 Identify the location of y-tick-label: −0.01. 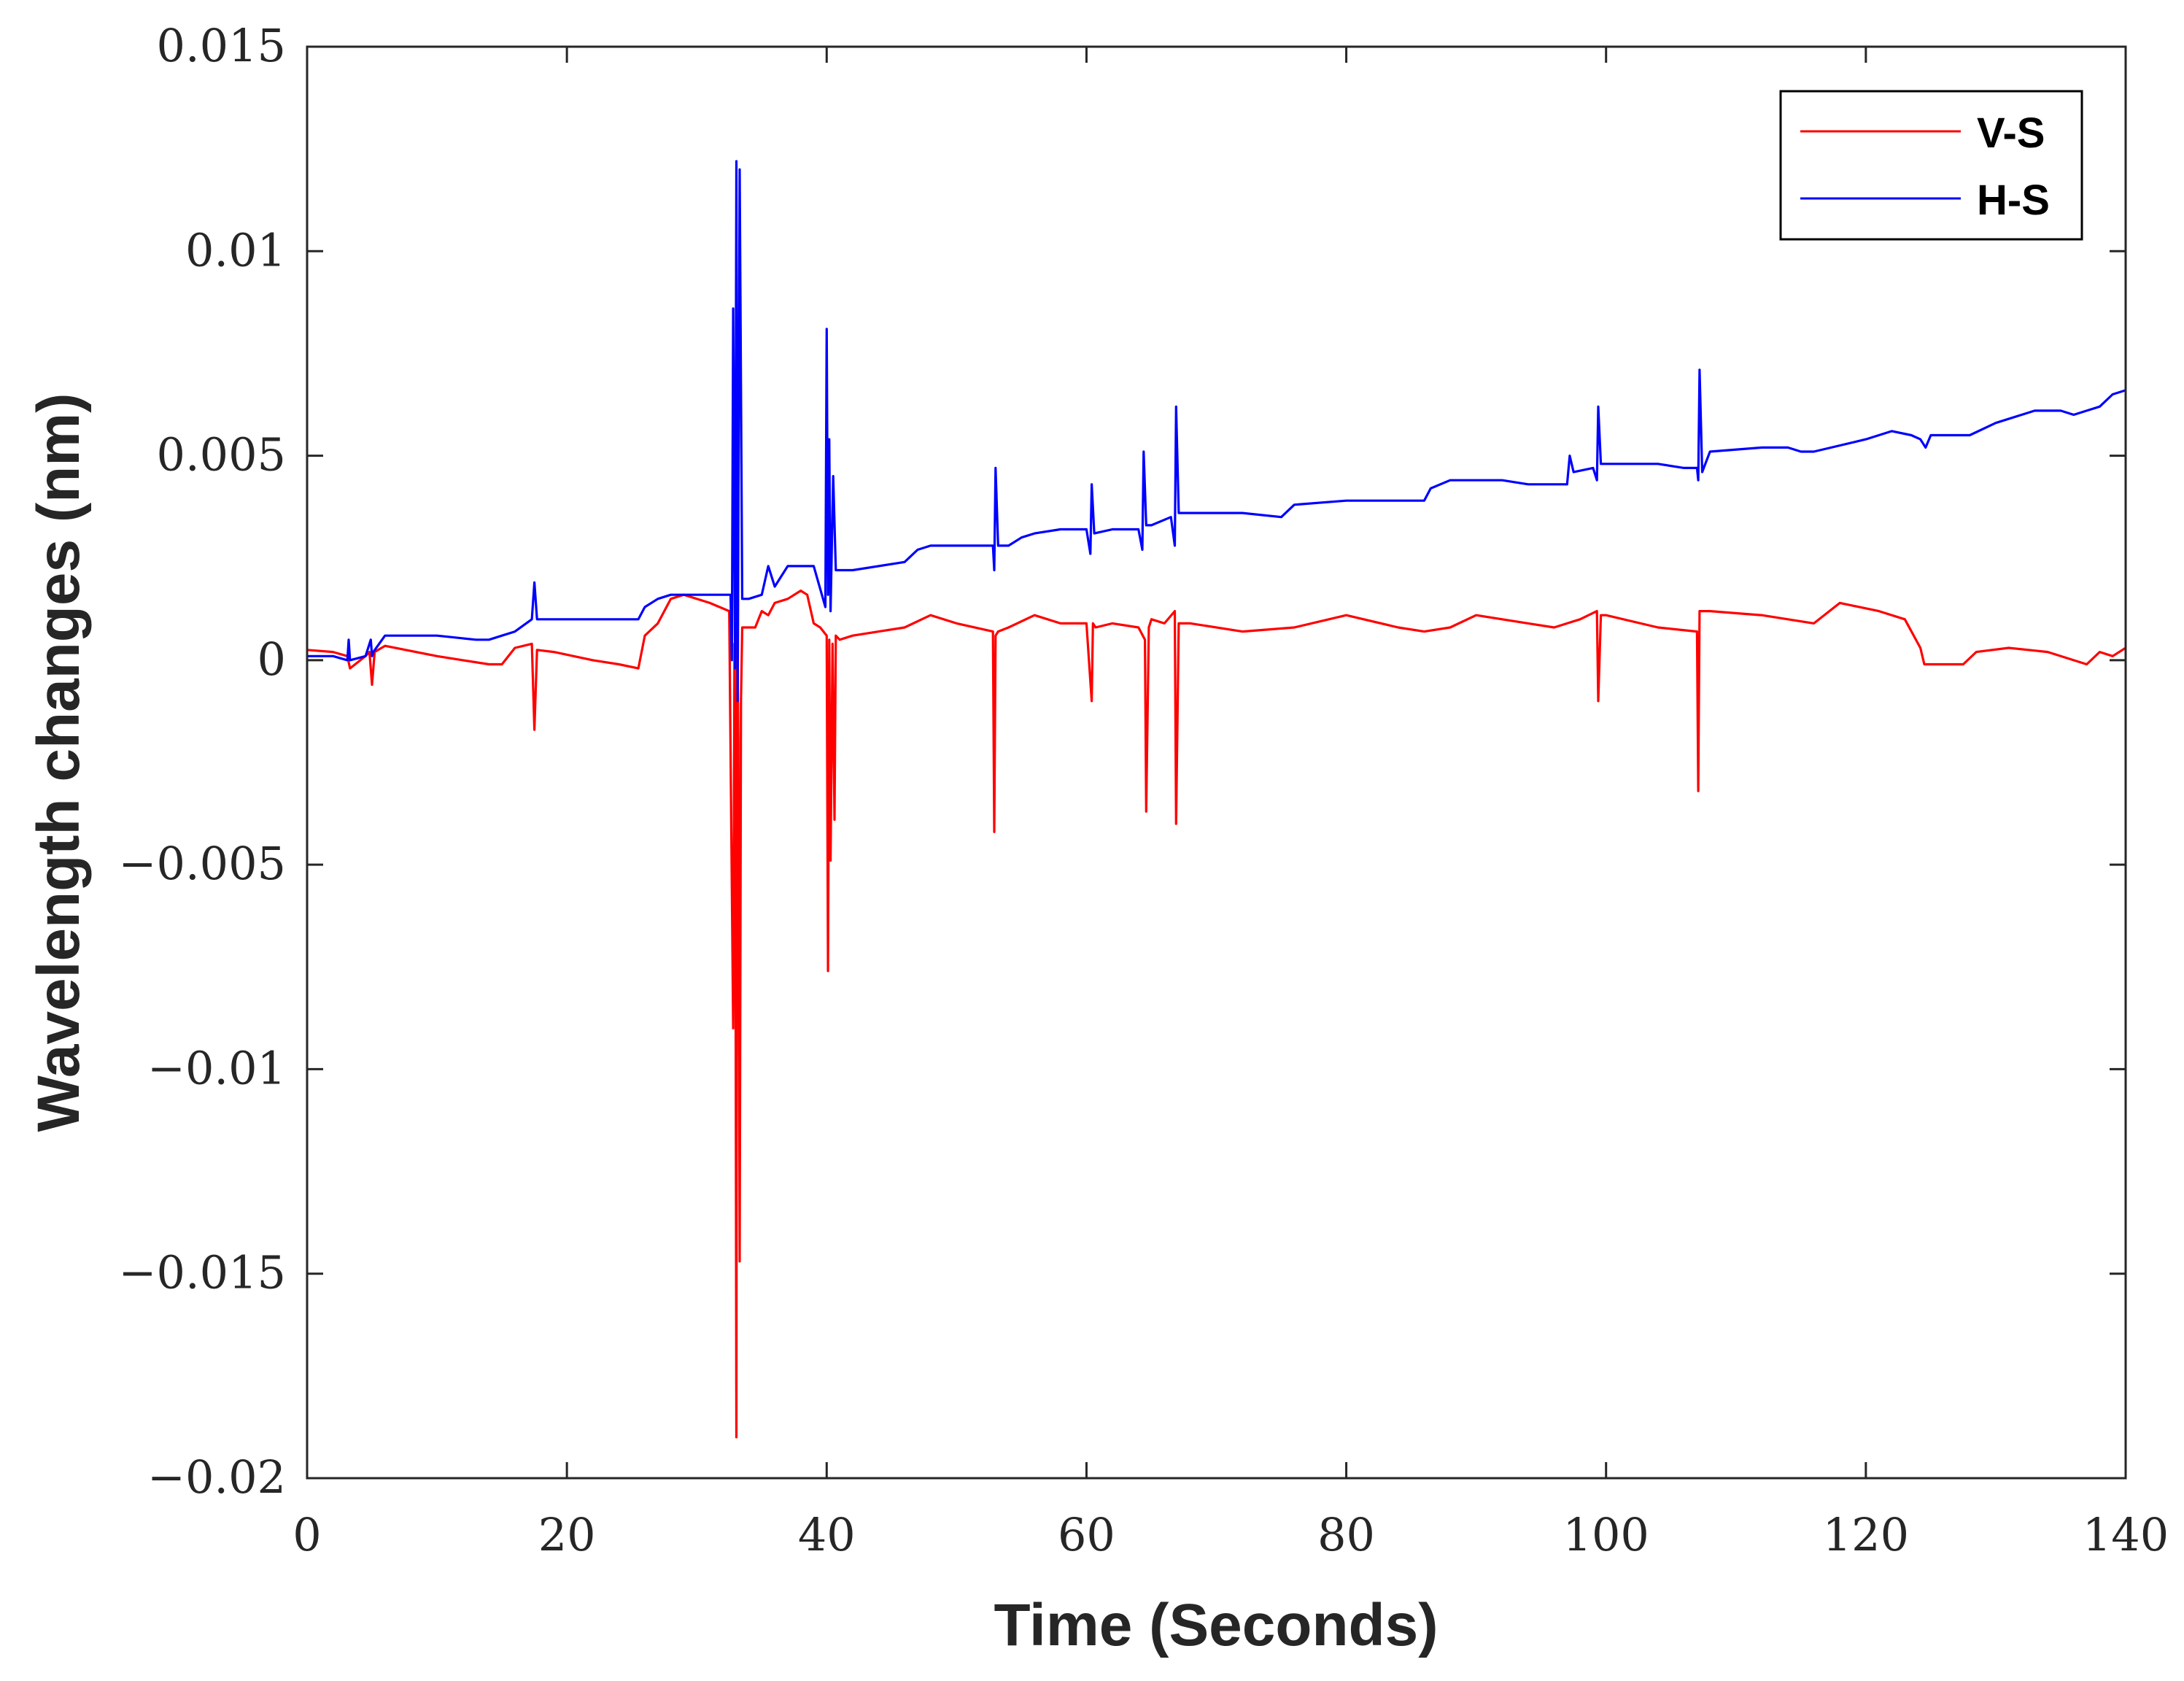
(216, 1067).